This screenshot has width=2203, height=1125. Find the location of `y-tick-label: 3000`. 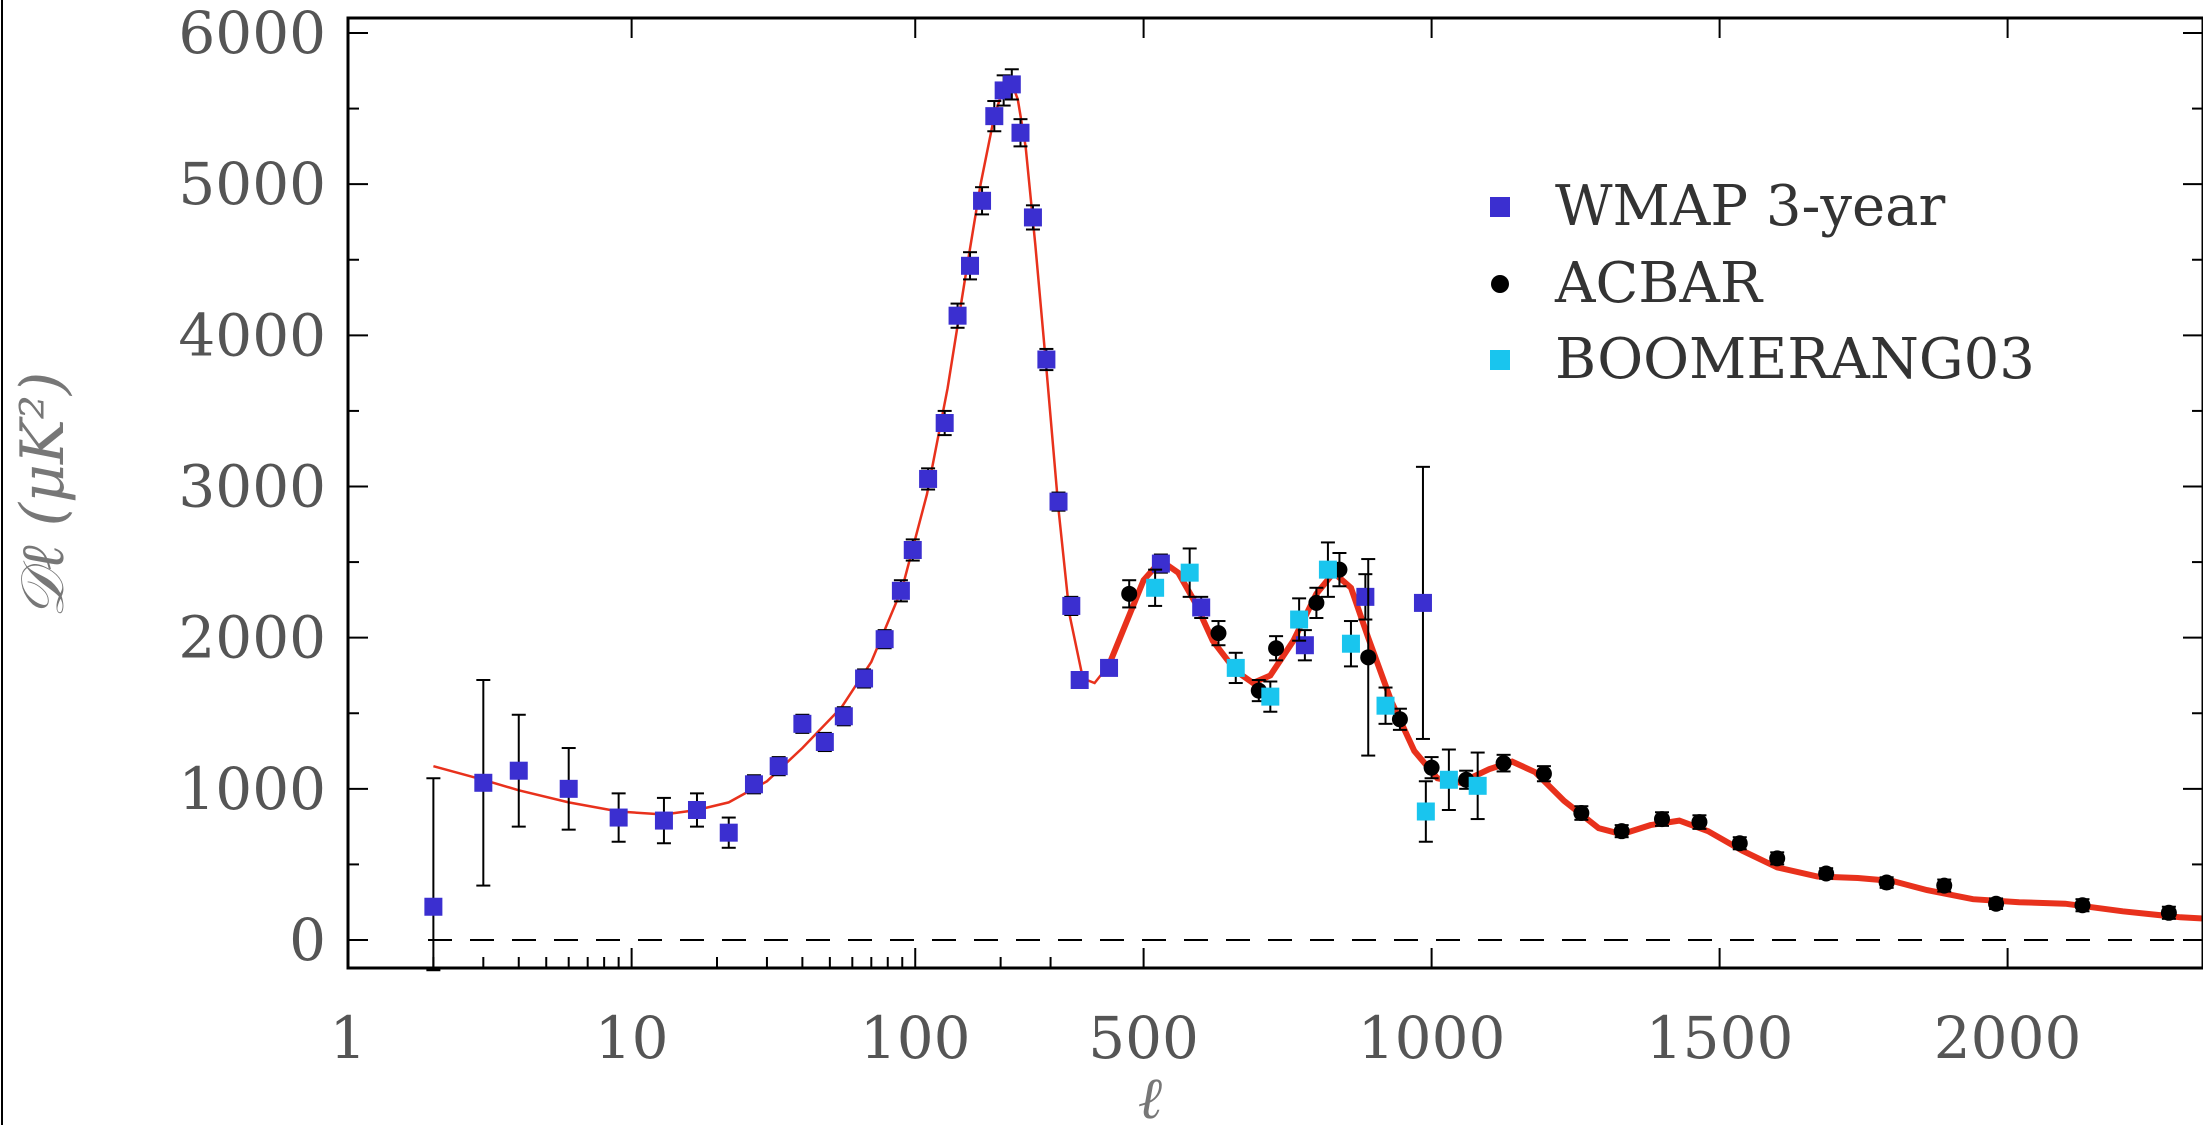

y-tick-label: 3000 is located at coordinates (252, 487).